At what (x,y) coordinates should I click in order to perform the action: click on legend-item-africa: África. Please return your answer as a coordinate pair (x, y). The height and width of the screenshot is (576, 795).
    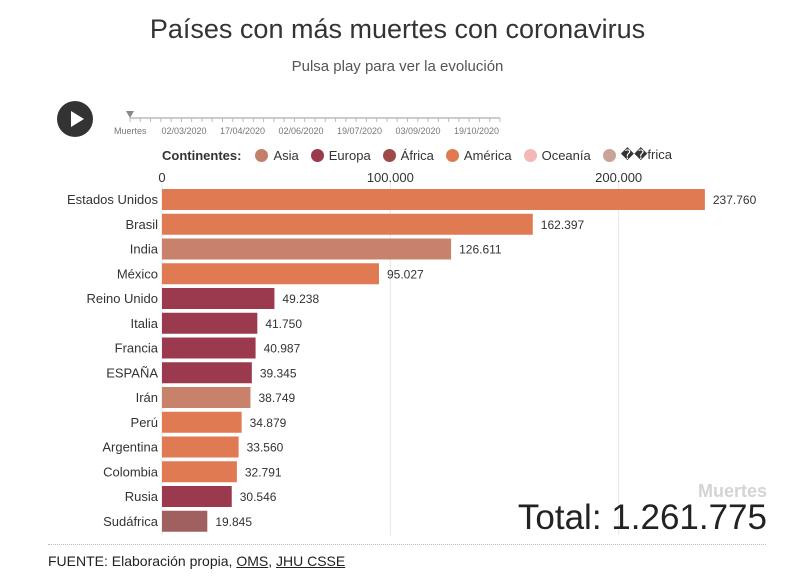
    Looking at the image, I should click on (408, 155).